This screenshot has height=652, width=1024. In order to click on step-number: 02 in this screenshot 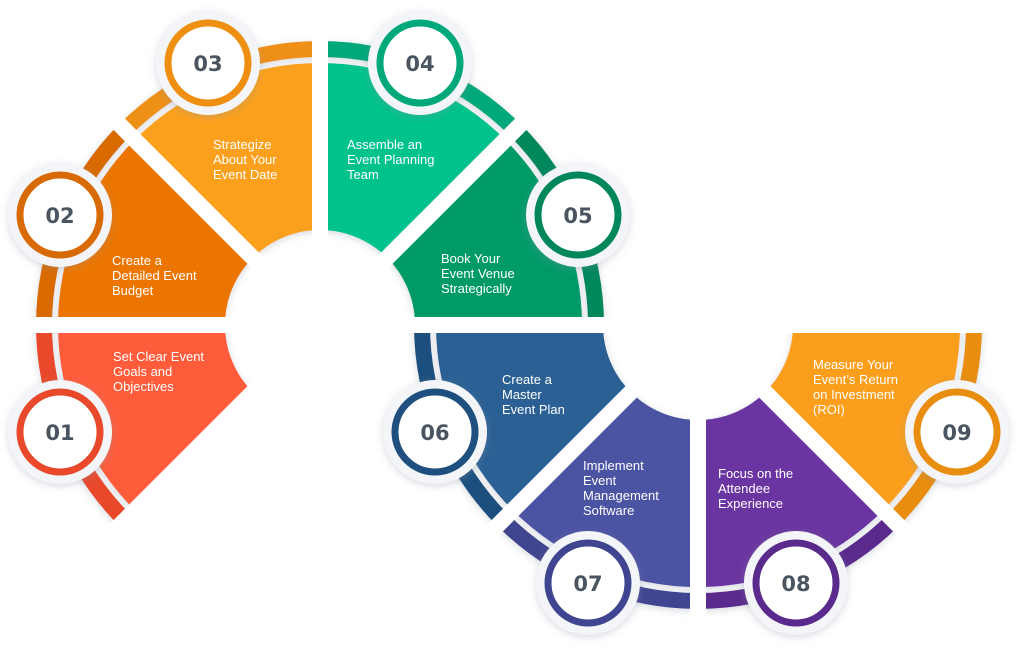, I will do `click(59, 216)`.